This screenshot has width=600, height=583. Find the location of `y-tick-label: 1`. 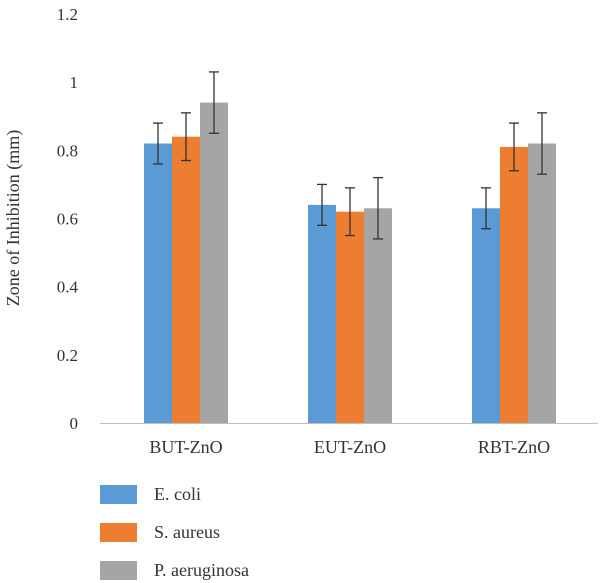

y-tick-label: 1 is located at coordinates (74, 82).